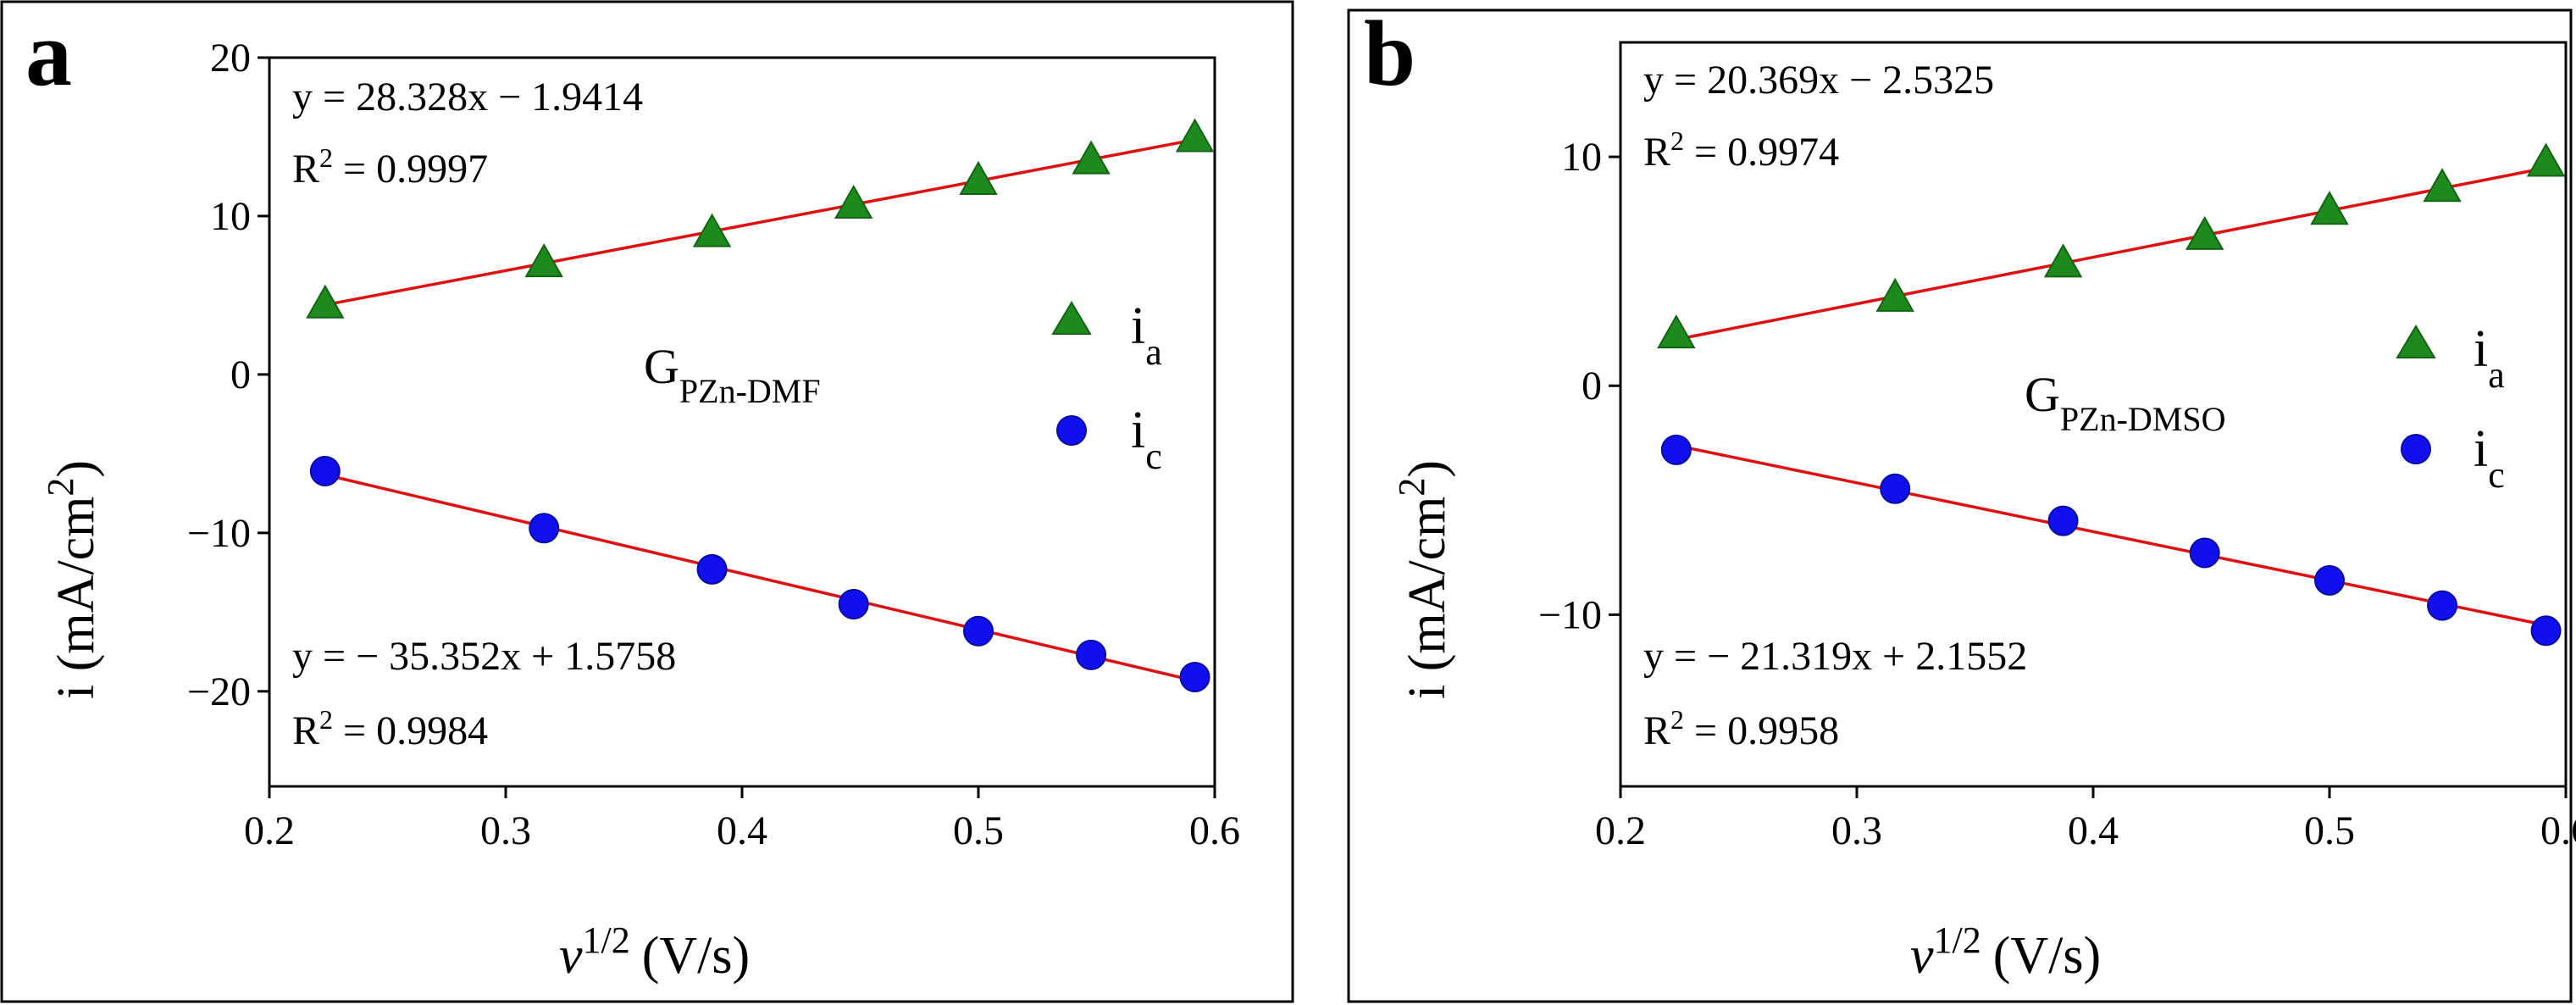 The height and width of the screenshot is (1005, 2576). I want to click on r2-ia: R2 = 0.9997, so click(390, 167).